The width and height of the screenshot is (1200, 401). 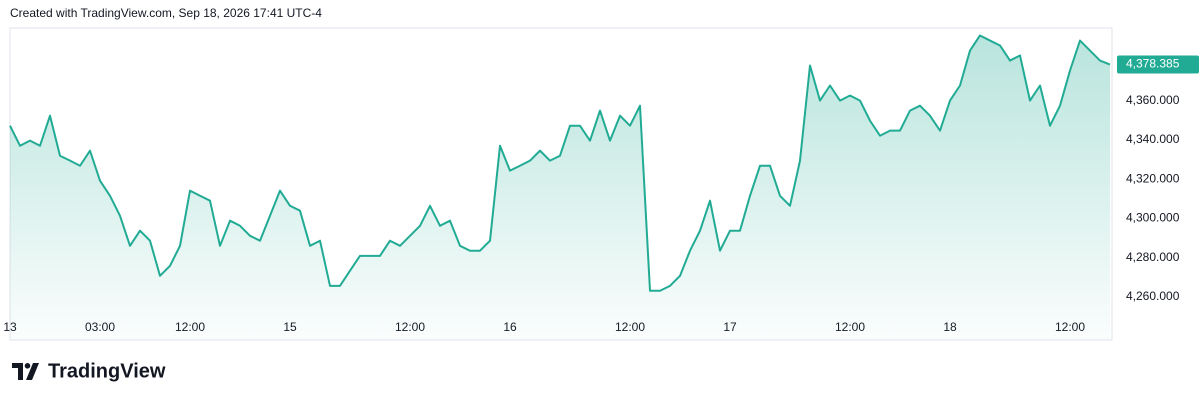 I want to click on y-tick-label: 4,280.000, so click(x=1153, y=257).